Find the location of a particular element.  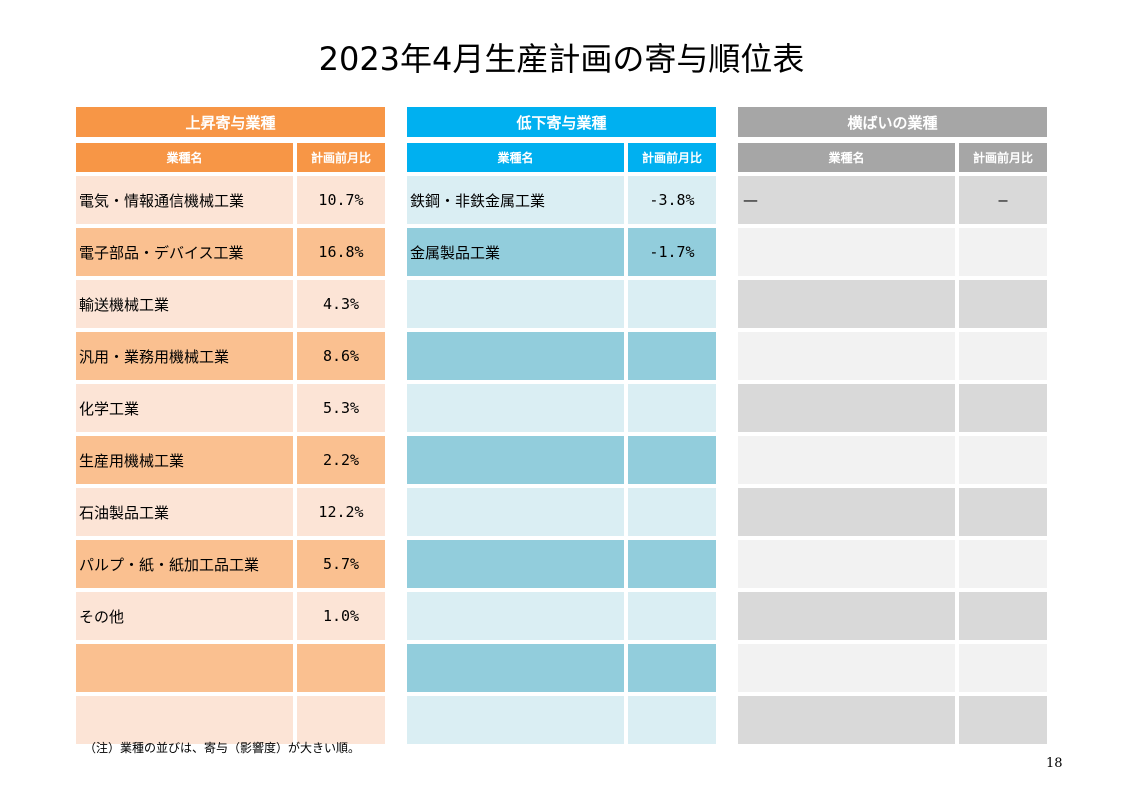

table-row: 化学工業 5.3% is located at coordinates (230, 408).